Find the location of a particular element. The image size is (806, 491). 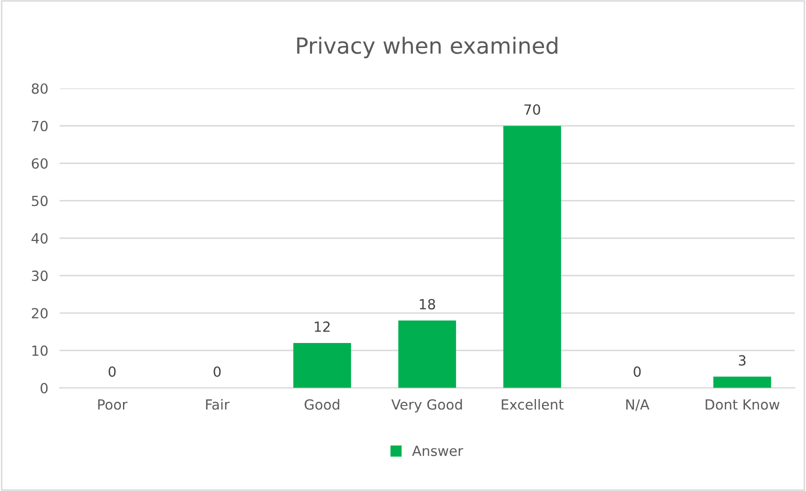

x-tick-label: Good is located at coordinates (322, 404).